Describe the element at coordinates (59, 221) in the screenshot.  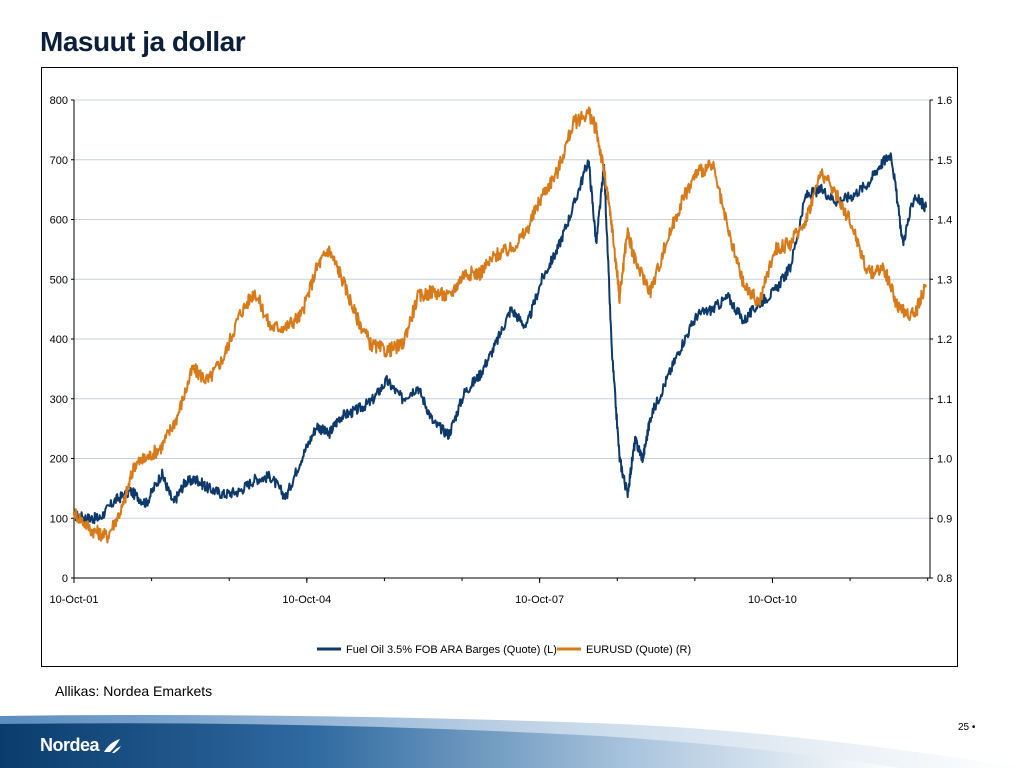
I see `y-left-tick-label: 600` at that location.